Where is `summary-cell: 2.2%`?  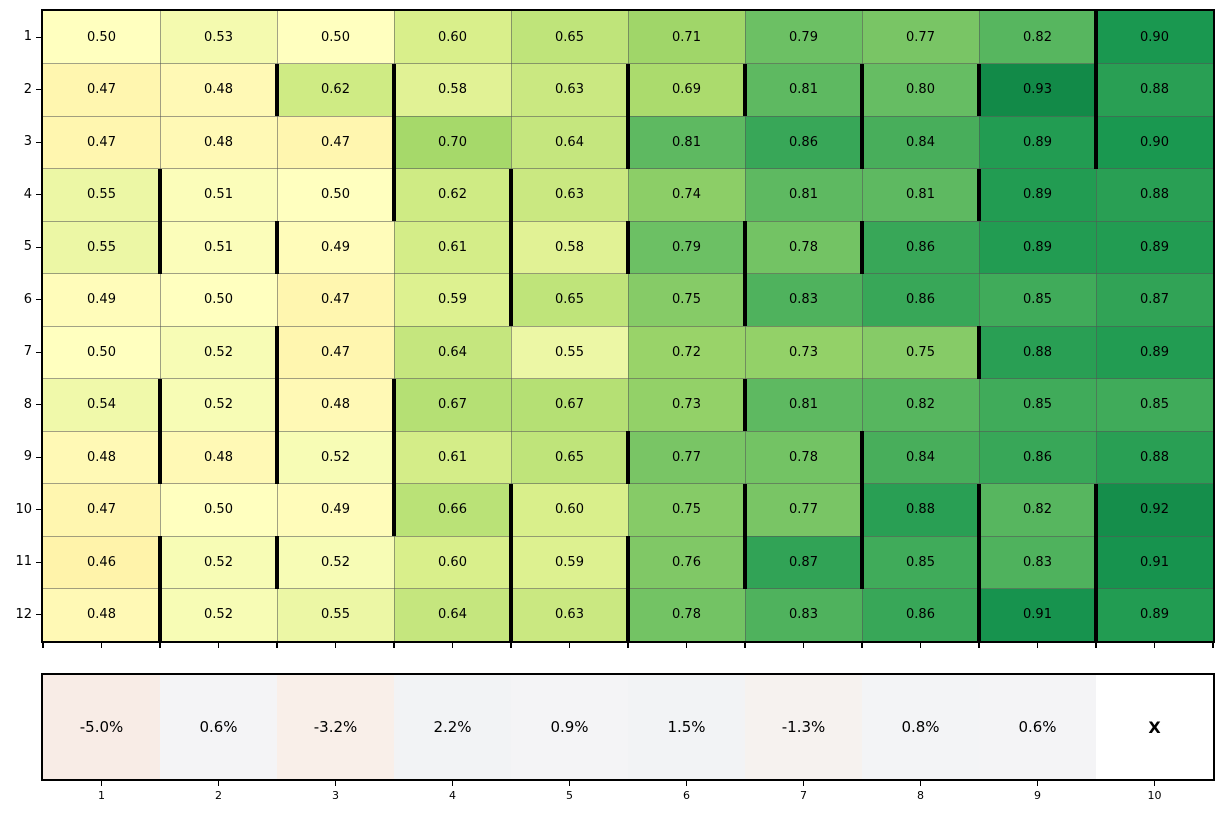 summary-cell: 2.2% is located at coordinates (452, 727).